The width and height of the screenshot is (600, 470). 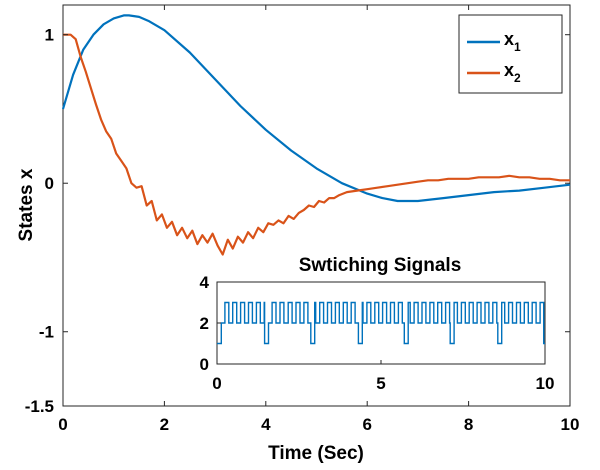 What do you see at coordinates (49, 183) in the screenshot?
I see `main-y-tick-label: 0` at bounding box center [49, 183].